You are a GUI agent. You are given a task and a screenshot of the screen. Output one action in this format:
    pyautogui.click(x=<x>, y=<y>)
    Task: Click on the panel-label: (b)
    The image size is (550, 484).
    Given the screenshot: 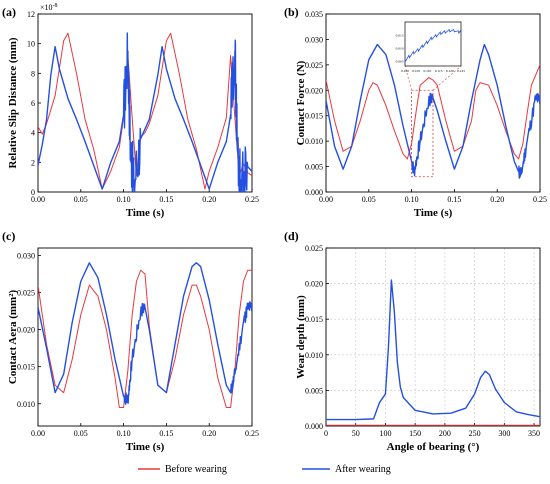 What is the action you would take?
    pyautogui.click(x=291, y=12)
    